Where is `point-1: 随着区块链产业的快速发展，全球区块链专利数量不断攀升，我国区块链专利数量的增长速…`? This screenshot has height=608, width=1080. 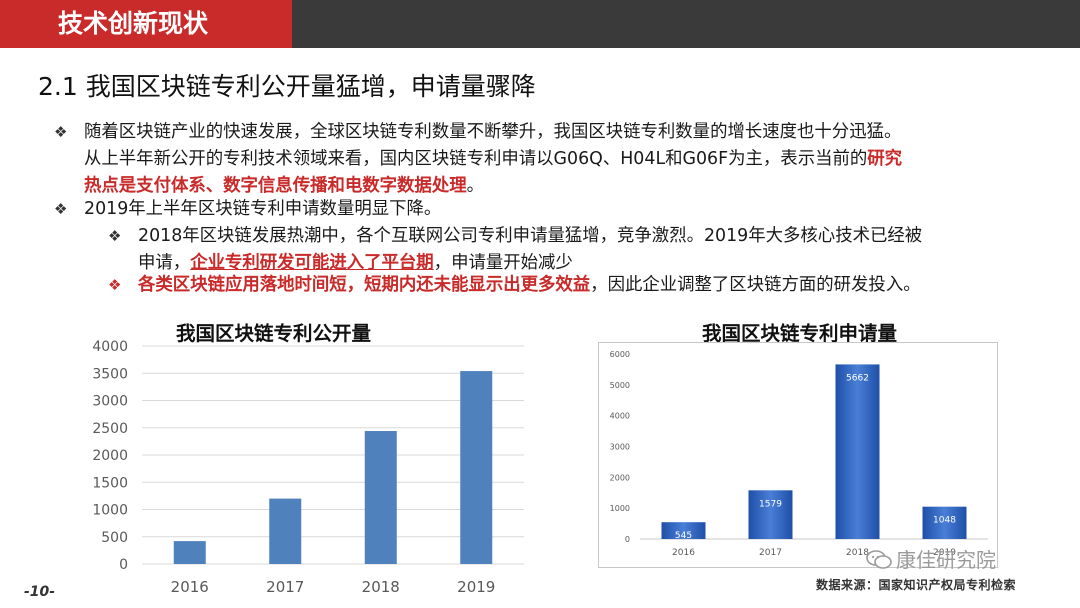
point-1: 随着区块链产业的快速发展，全球区块链专利数量不断攀升，我国区块链专利数量的增长速… is located at coordinates (493, 159).